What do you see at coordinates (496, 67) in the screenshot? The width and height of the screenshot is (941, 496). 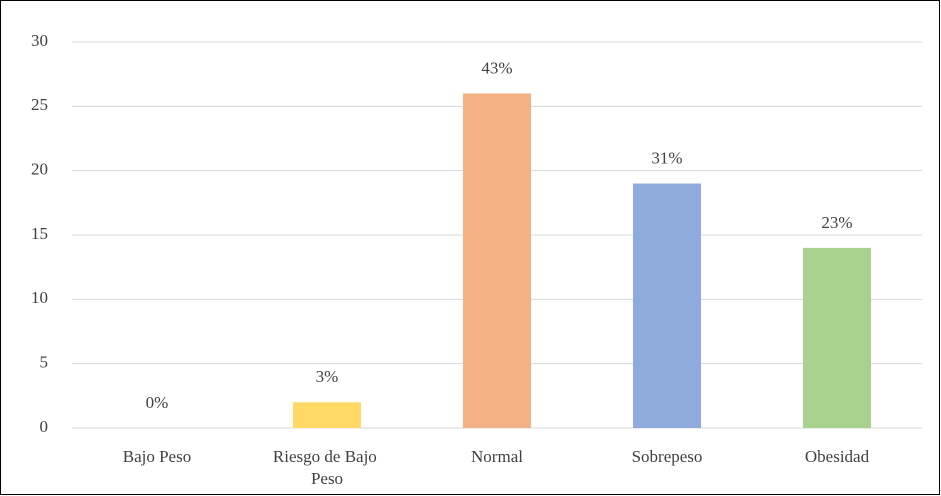 I see `data-label: 43%` at bounding box center [496, 67].